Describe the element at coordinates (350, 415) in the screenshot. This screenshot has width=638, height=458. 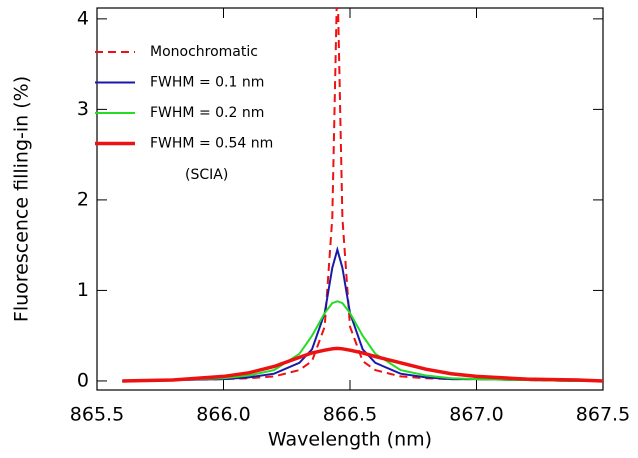
I see `x-tick-label: 866.5` at that location.